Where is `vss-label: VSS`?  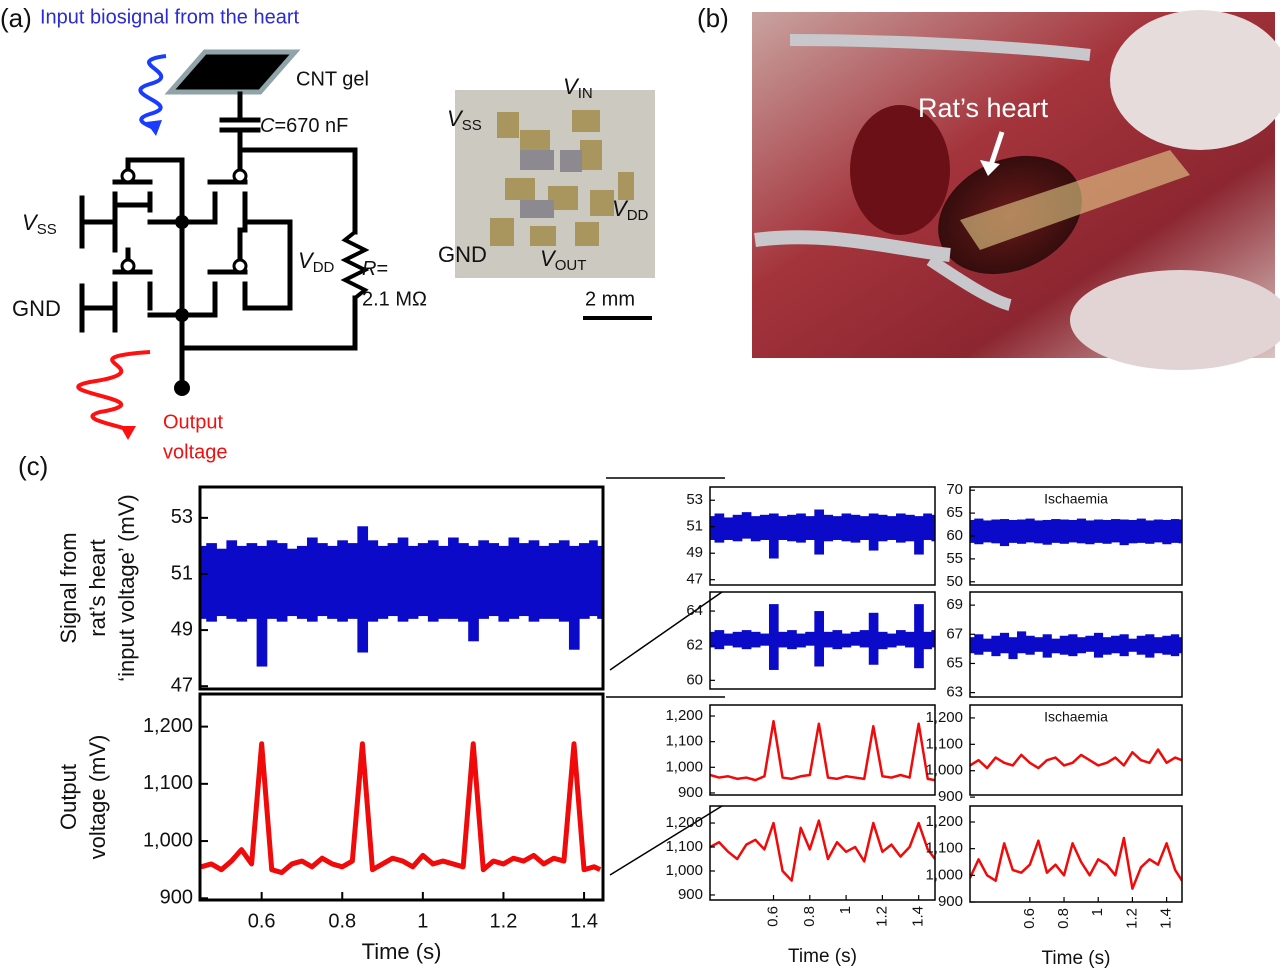 vss-label: VSS is located at coordinates (464, 120).